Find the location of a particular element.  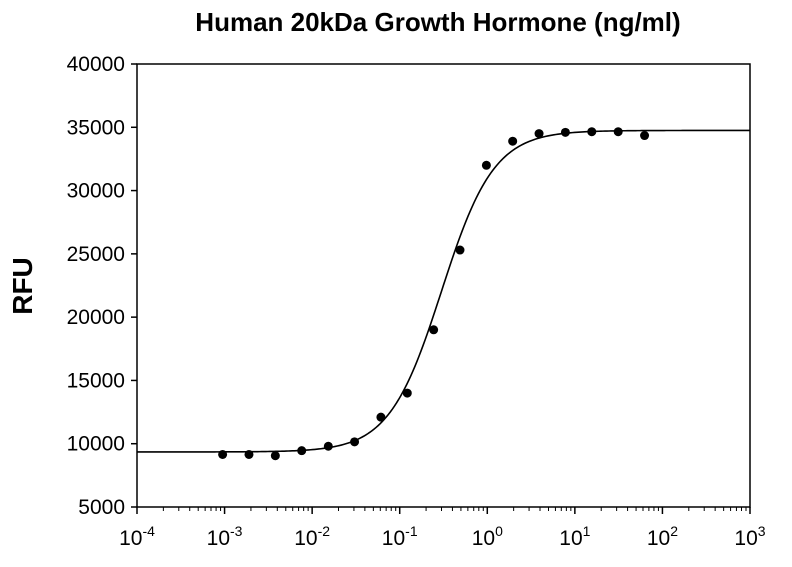

x-tick-label: 10⁰ is located at coordinates (487, 536).